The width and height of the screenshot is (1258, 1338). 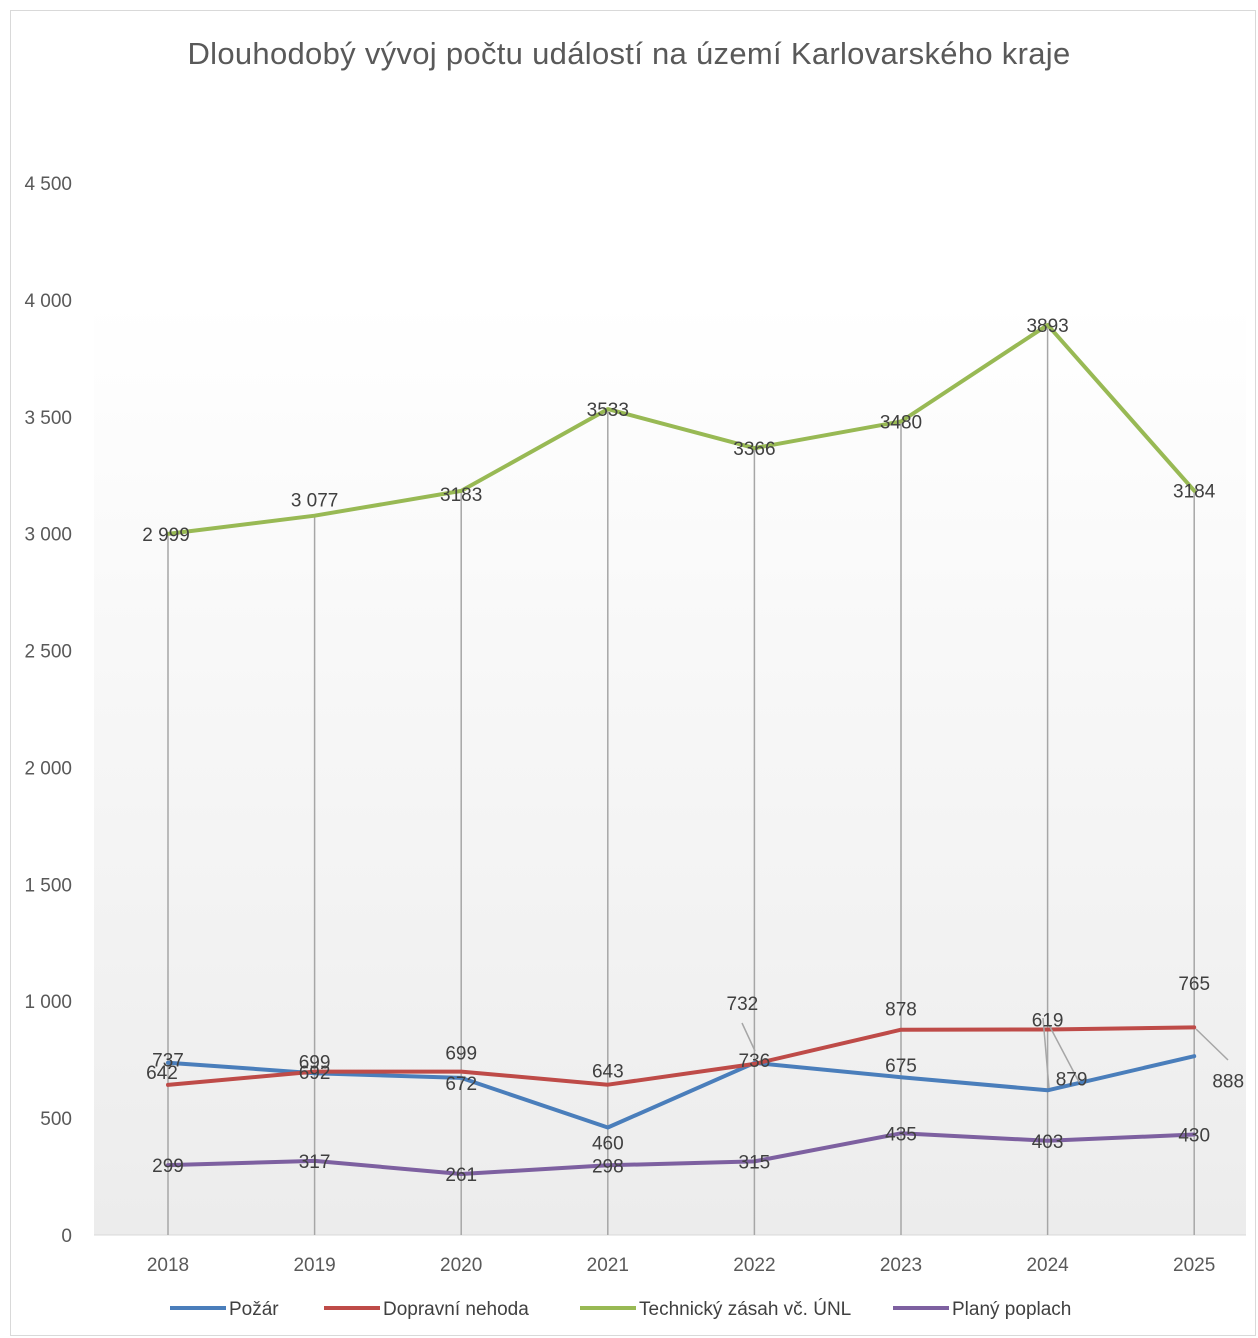 What do you see at coordinates (608, 1143) in the screenshot?
I see `data-label: 460` at bounding box center [608, 1143].